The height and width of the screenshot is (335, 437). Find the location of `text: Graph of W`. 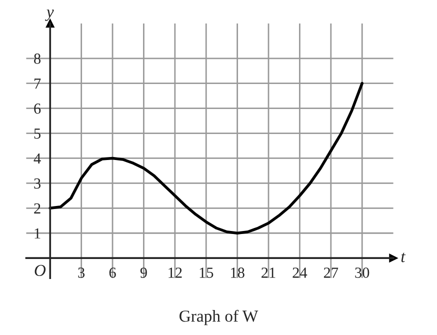

text: Graph of W is located at coordinates (219, 318).